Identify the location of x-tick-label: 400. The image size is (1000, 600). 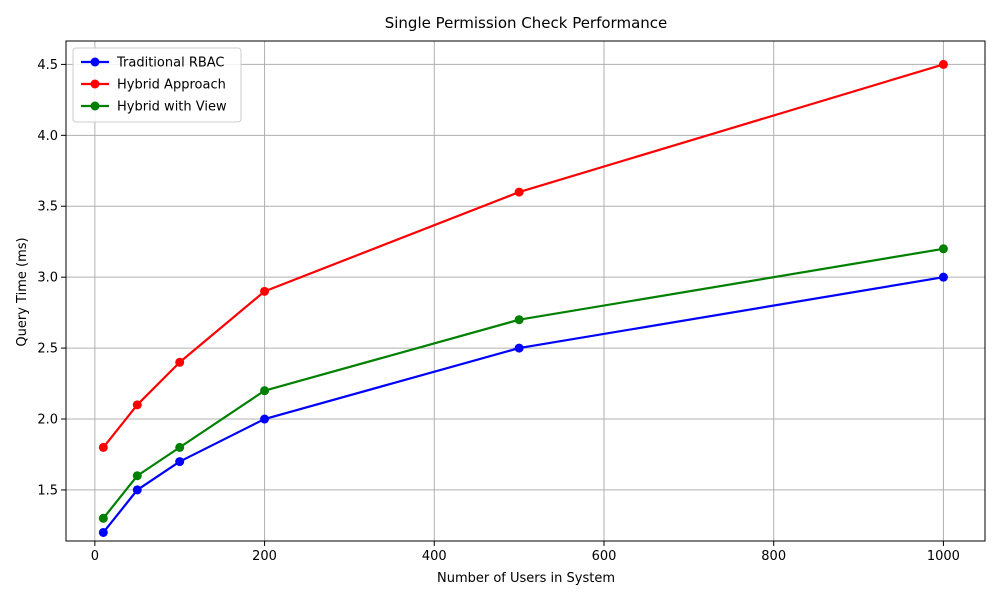
(434, 556).